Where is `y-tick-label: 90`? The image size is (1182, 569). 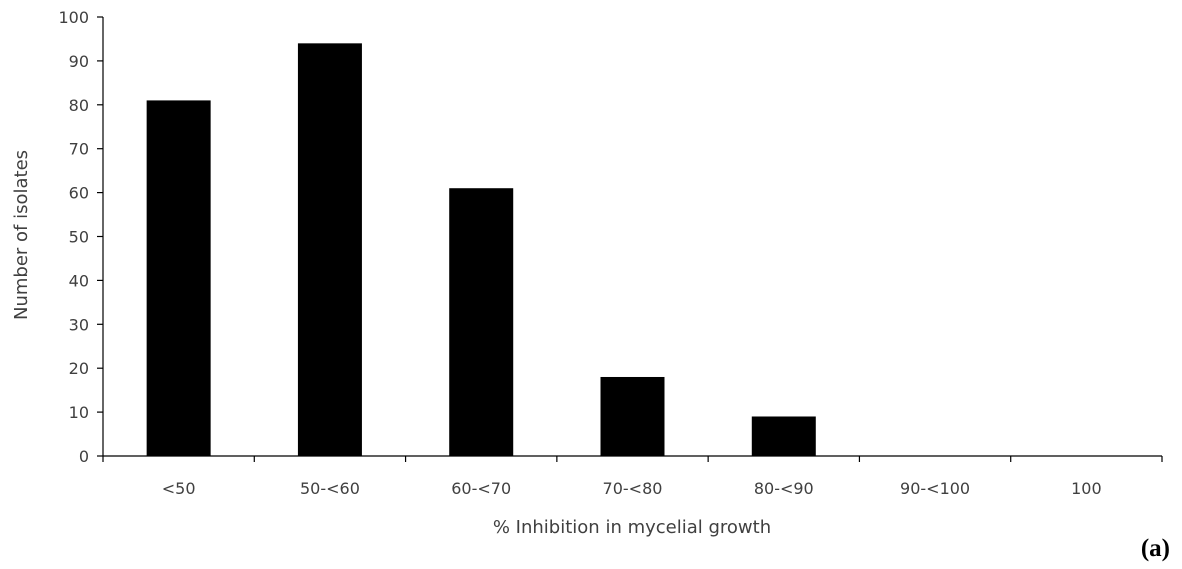
y-tick-label: 90 is located at coordinates (79, 61).